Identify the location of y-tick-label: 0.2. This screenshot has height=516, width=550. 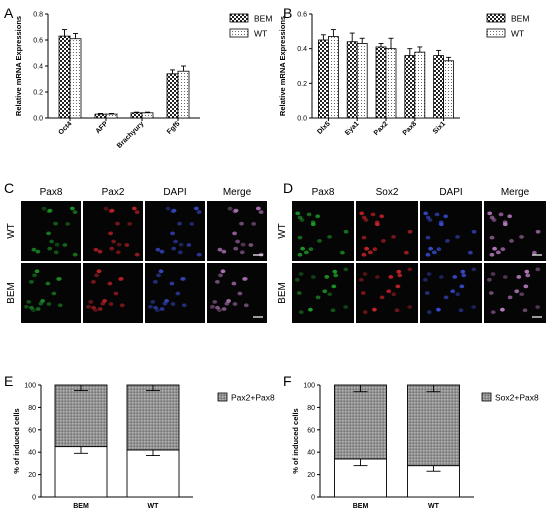
(38, 93).